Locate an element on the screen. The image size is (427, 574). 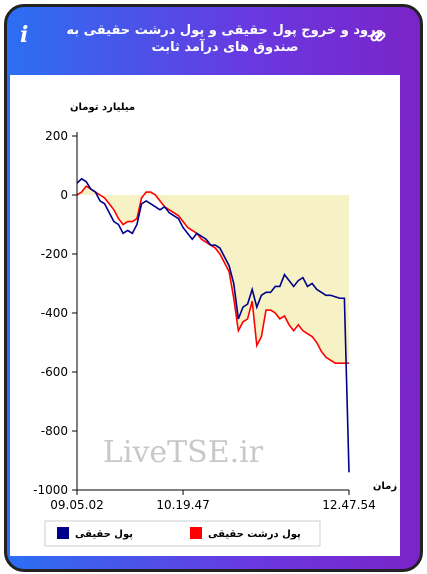
y-tick-label: 0 is located at coordinates (64, 195).